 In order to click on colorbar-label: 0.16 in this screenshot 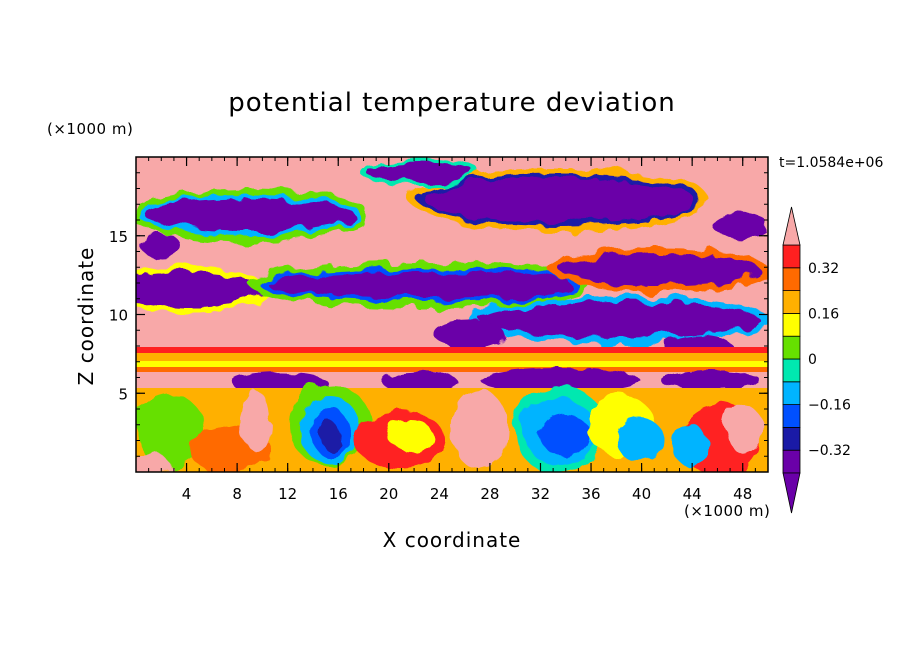, I will do `click(823, 314)`.